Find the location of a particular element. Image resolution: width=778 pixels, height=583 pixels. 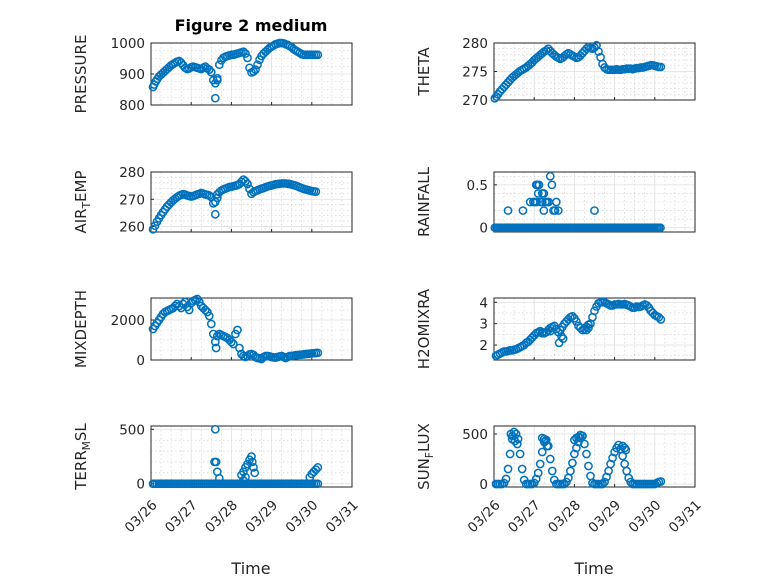

y-axis-label-main: SUN is located at coordinates (424, 474).